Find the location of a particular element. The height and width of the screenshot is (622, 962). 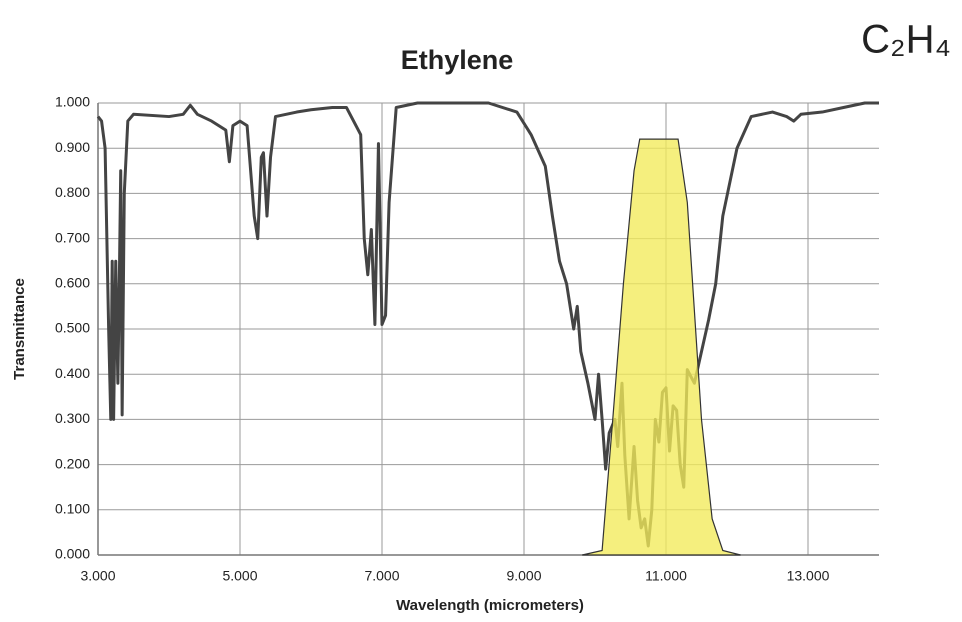

x-tick-label: 13.000 is located at coordinates (808, 576).